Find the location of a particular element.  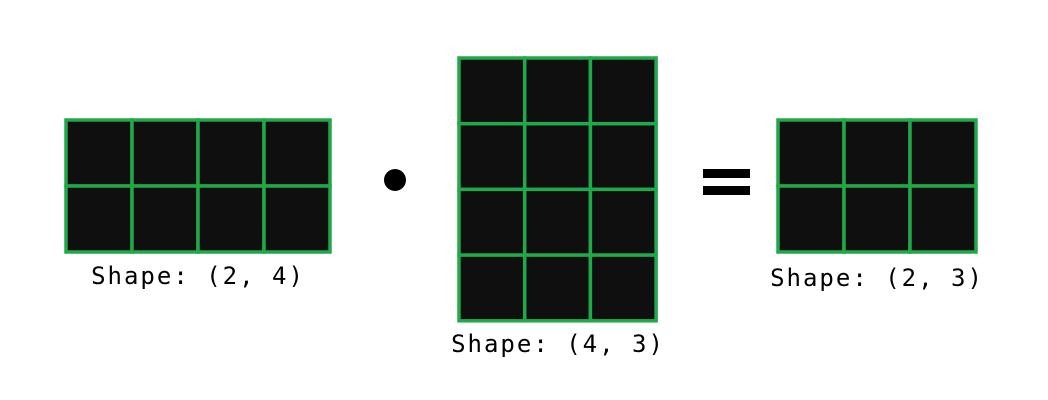

matrix-b-grid is located at coordinates (557, 189).